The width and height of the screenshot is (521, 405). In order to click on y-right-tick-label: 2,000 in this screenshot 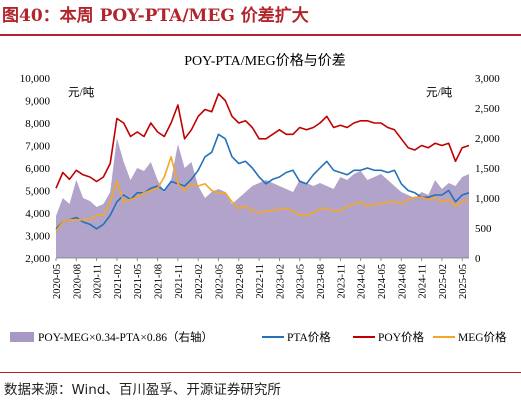, I will do `click(487, 139)`.